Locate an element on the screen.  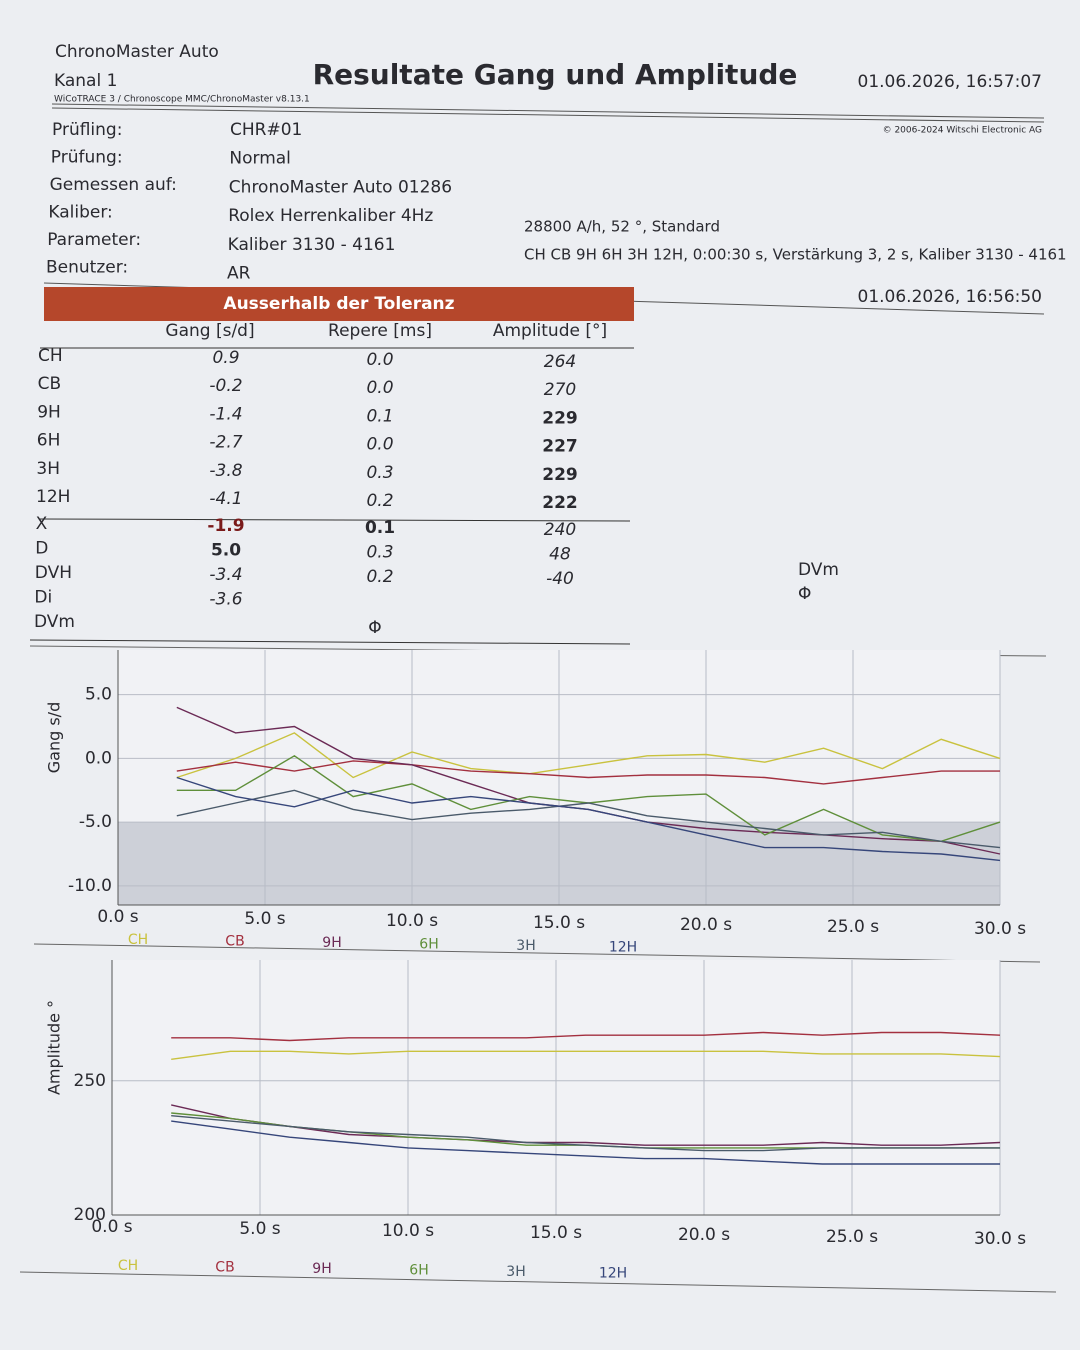
row-label: CH is located at coordinates (50, 356).